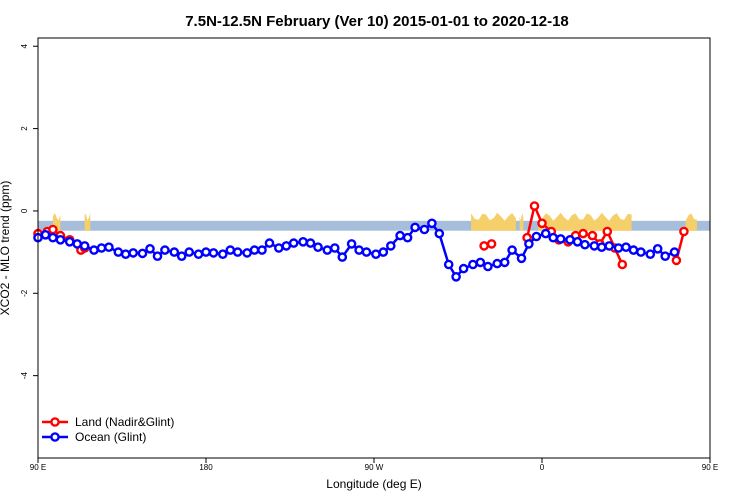 This screenshot has width=750, height=500. I want to click on x-tick-label: 0, so click(542, 467).